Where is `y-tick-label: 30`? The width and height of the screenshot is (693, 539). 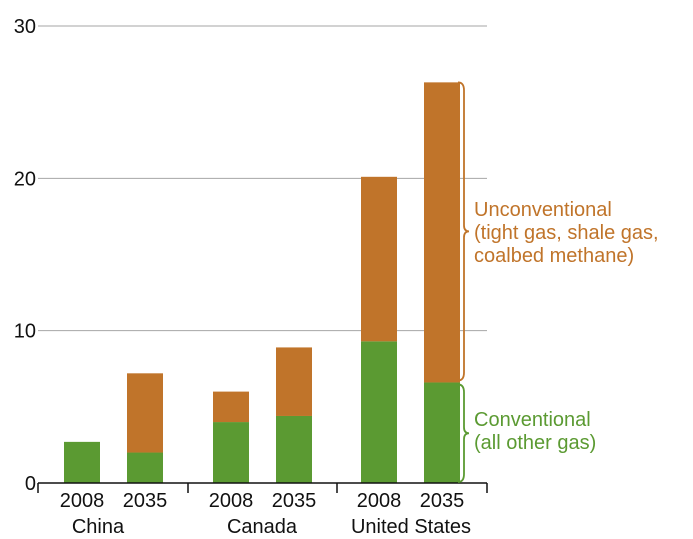 y-tick-label: 30 is located at coordinates (25, 27).